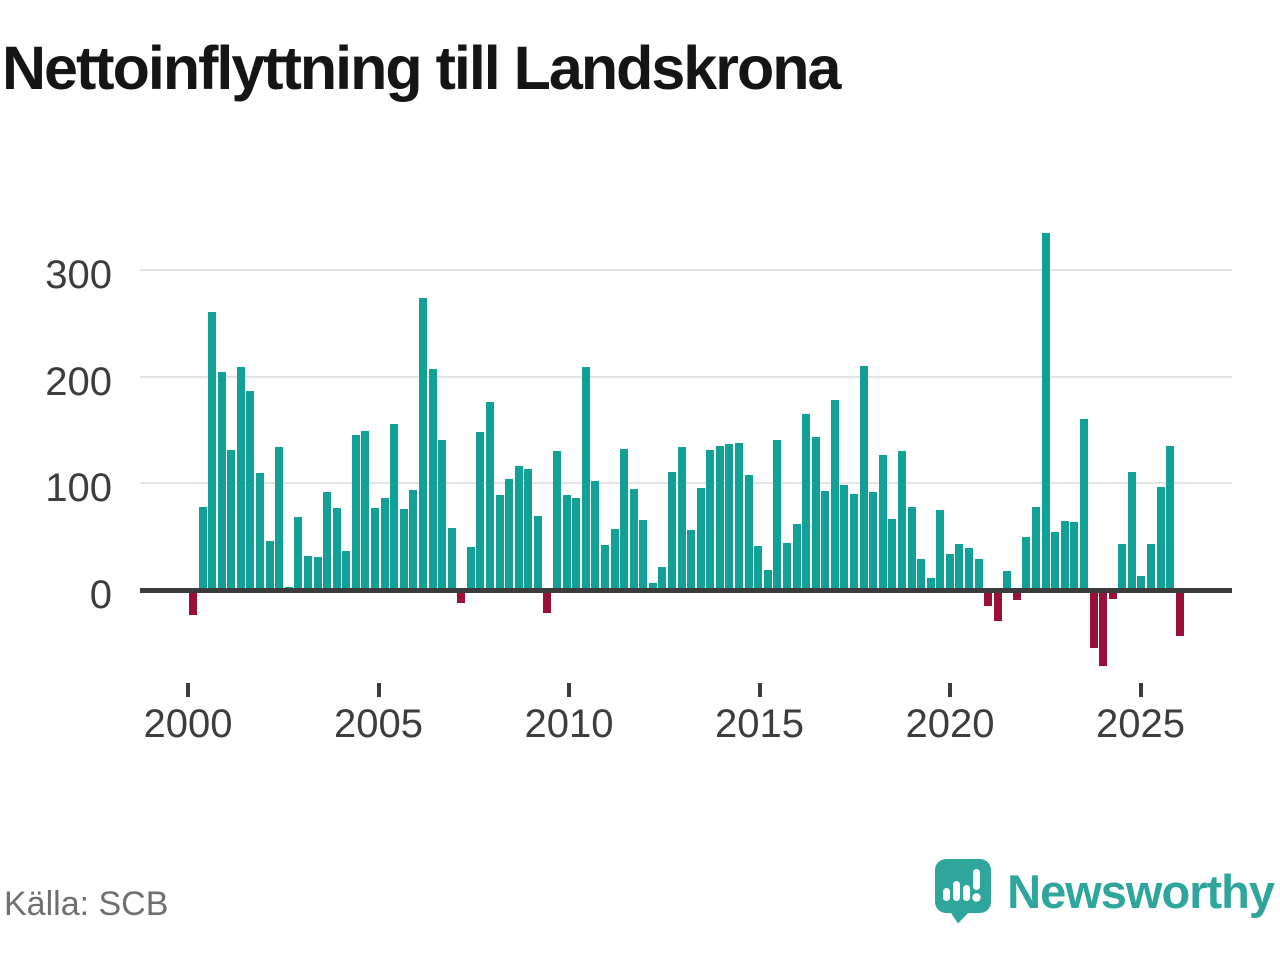 Image resolution: width=1280 pixels, height=960 pixels. Describe the element at coordinates (78, 275) in the screenshot. I see `y-axis-label: 300` at that location.